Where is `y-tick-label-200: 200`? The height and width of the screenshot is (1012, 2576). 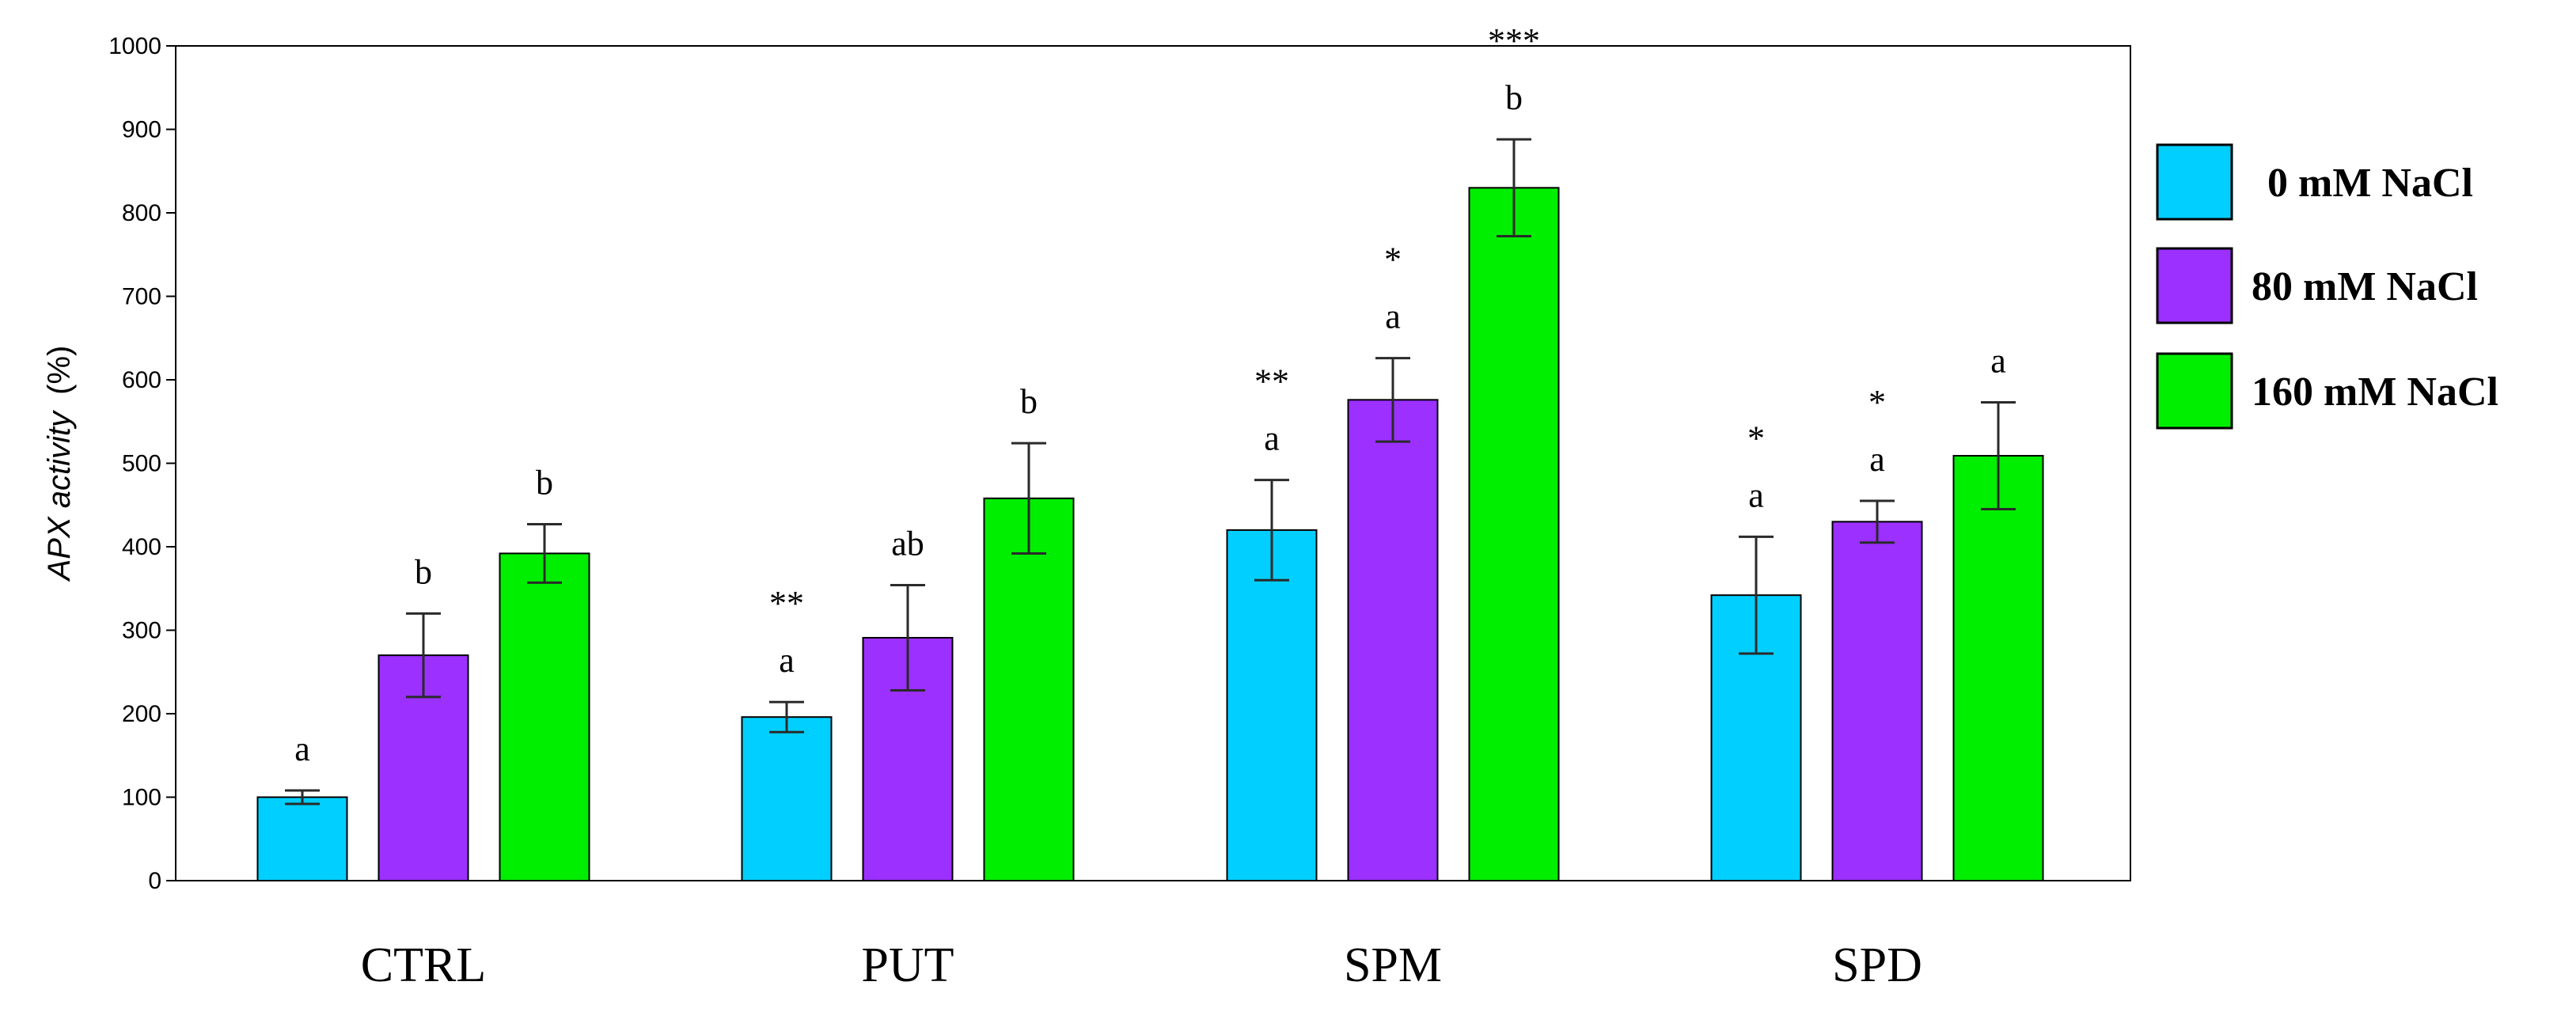
y-tick-label-200: 200 is located at coordinates (141, 714).